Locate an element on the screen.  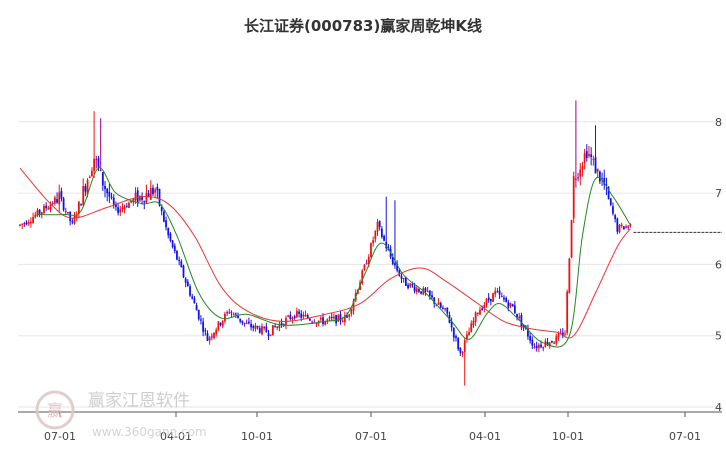
y-tick-label: 4 is located at coordinates (718, 407).